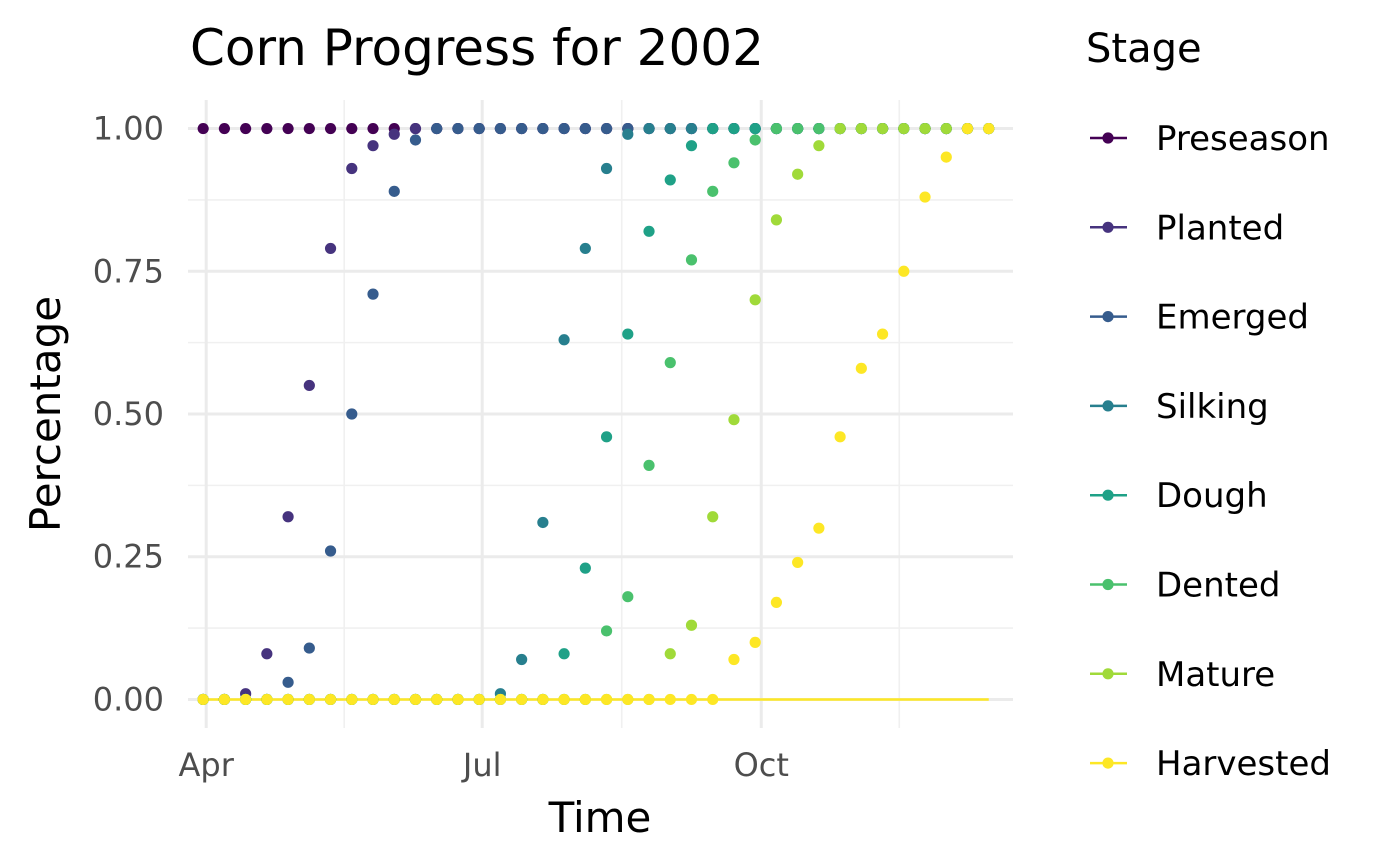 The width and height of the screenshot is (1400, 865). I want to click on legend-label: Harvested, so click(1243, 764).